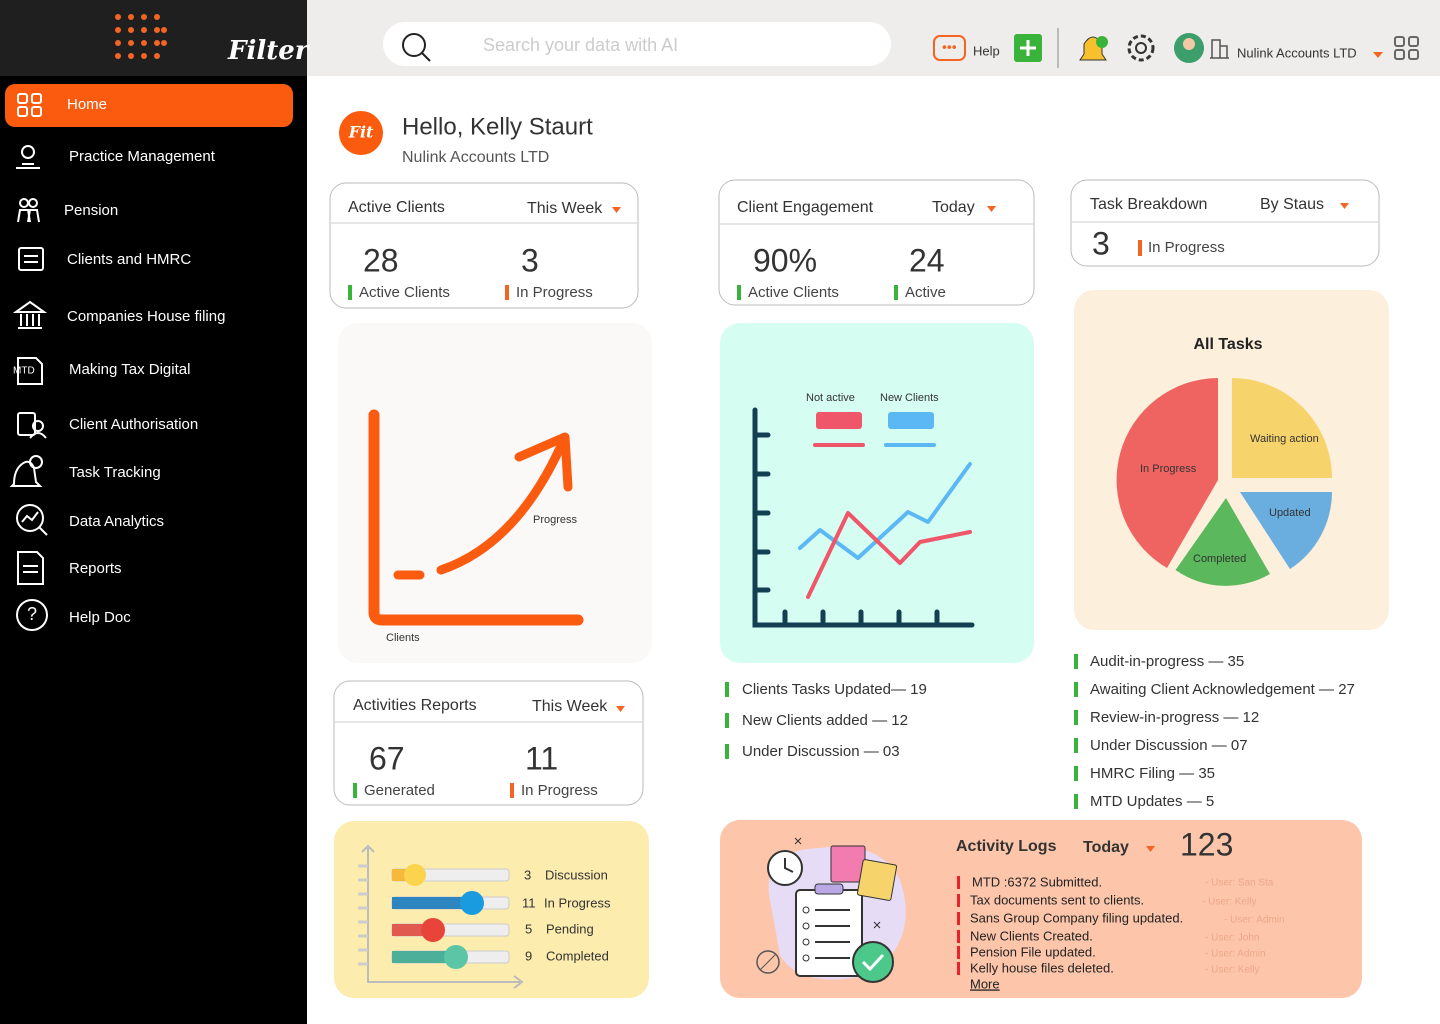 Image resolution: width=1440 pixels, height=1024 pixels. Describe the element at coordinates (1206, 844) in the screenshot. I see `log-count: 123` at that location.